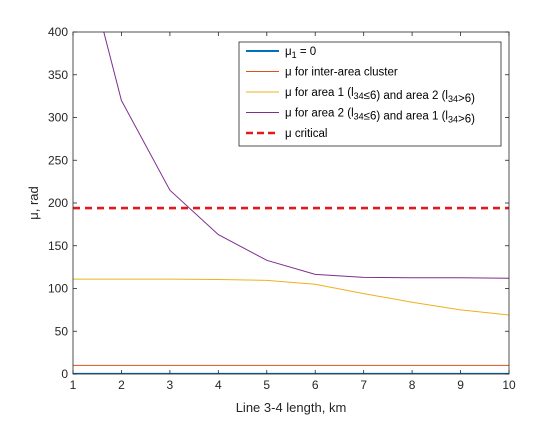  I want to click on y-tick-label: 50, so click(62, 331).